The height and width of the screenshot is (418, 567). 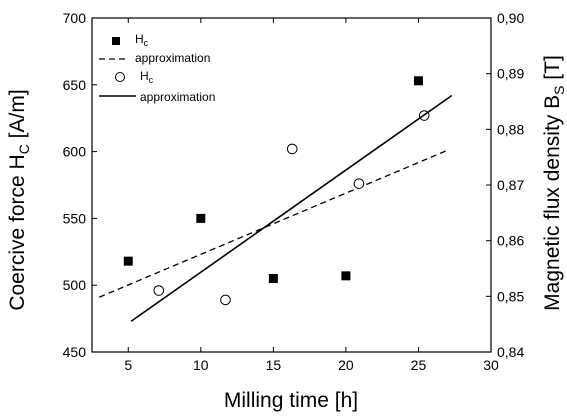 What do you see at coordinates (510, 241) in the screenshot?
I see `y-right-tick-label: 0,86` at bounding box center [510, 241].